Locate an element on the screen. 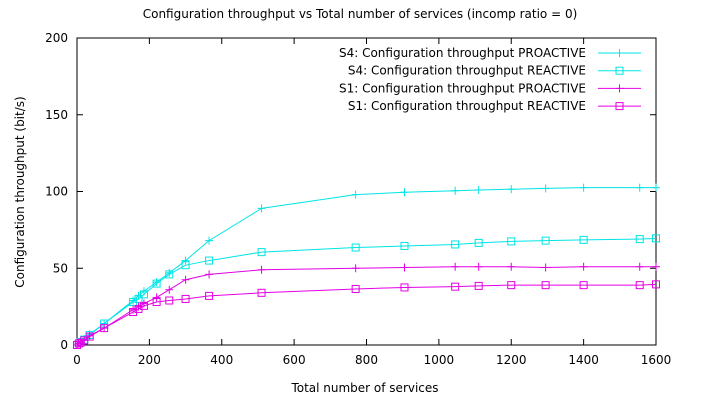  y-tick-label: 50 is located at coordinates (60, 268).